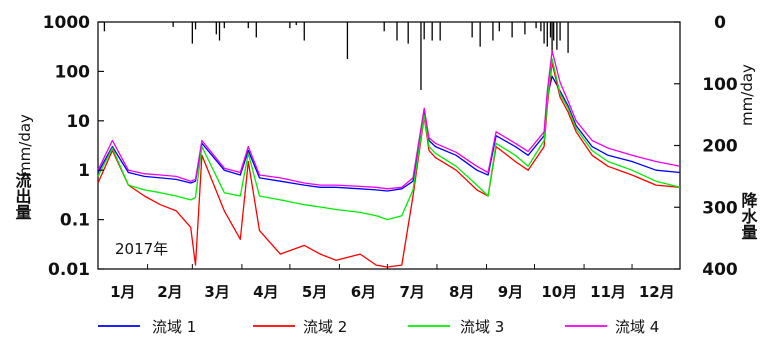 The width and height of the screenshot is (763, 340). What do you see at coordinates (637, 327) in the screenshot?
I see `legend-label-4: 流域 4` at bounding box center [637, 327].